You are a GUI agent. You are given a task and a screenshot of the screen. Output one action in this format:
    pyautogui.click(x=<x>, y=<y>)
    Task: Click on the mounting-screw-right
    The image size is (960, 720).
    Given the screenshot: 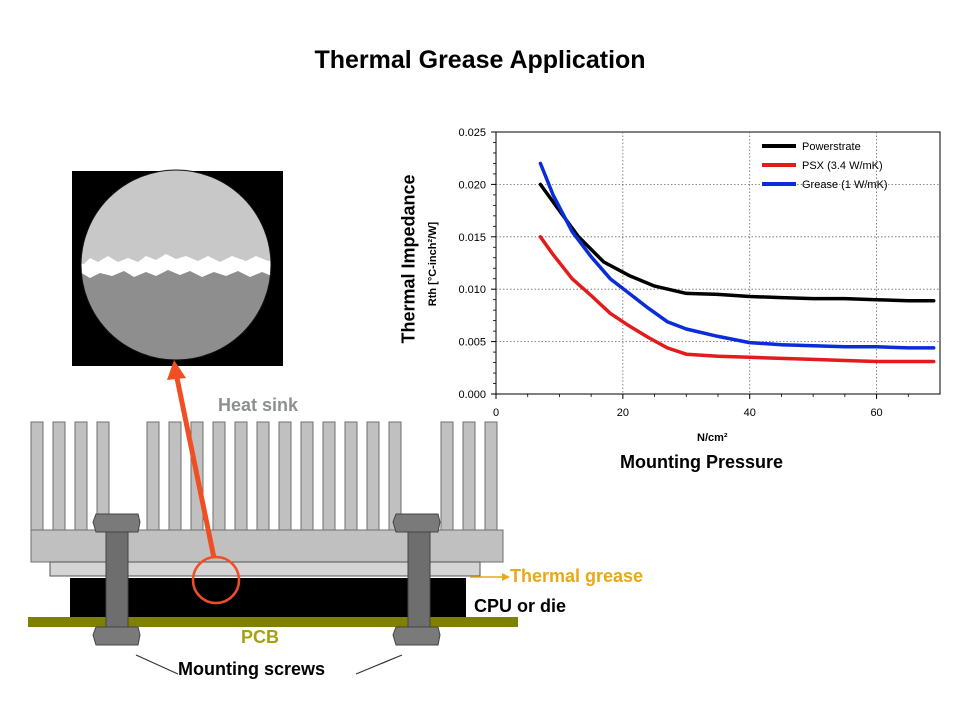 What is the action you would take?
    pyautogui.click(x=416, y=579)
    